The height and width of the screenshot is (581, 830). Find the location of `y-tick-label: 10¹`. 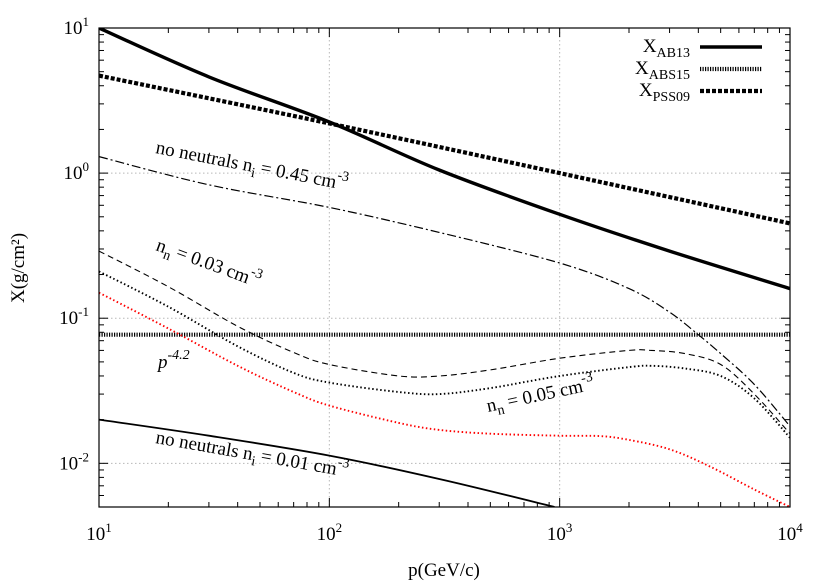

y-tick-label: 10¹ is located at coordinates (77, 26).